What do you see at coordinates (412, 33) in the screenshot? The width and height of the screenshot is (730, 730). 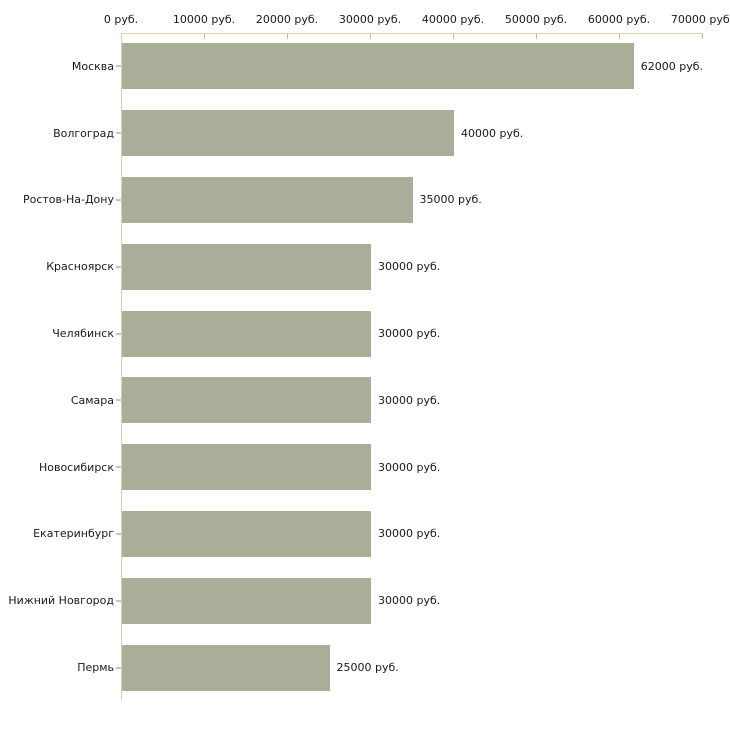 I see `x-axis-line` at bounding box center [412, 33].